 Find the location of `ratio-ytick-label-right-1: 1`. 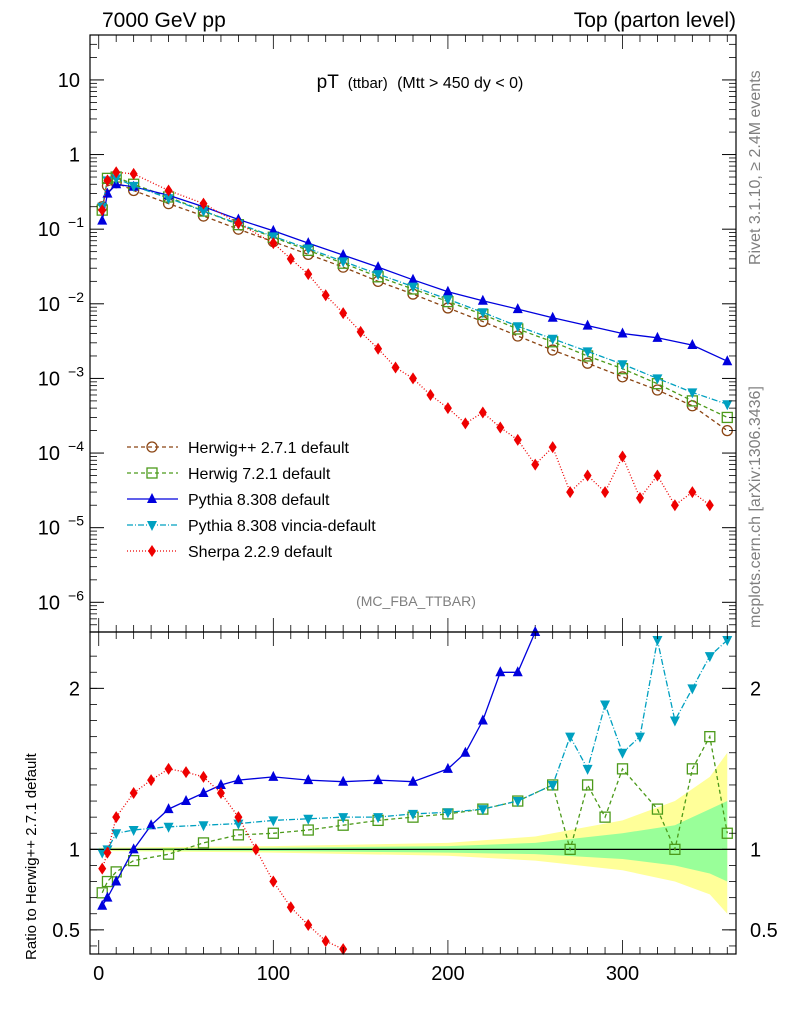

ratio-ytick-label-right-1: 1 is located at coordinates (755, 850).